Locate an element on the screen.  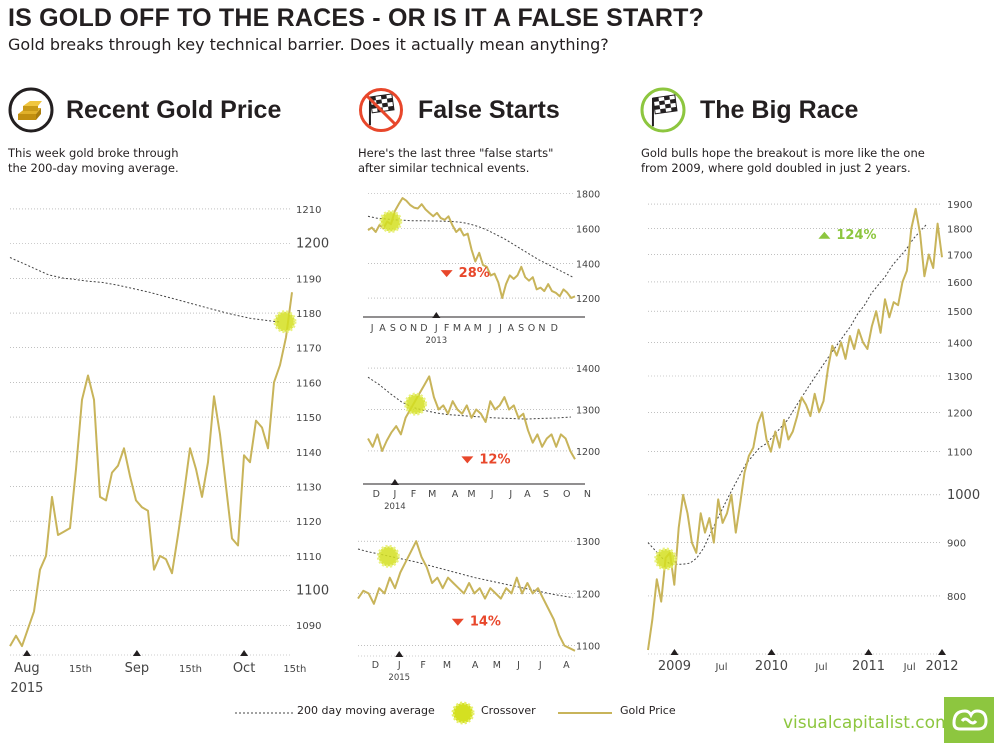
fs2015-chart: 1300 1200 1100 D J F M A M J J A 2015 14% is located at coordinates (478, 610).